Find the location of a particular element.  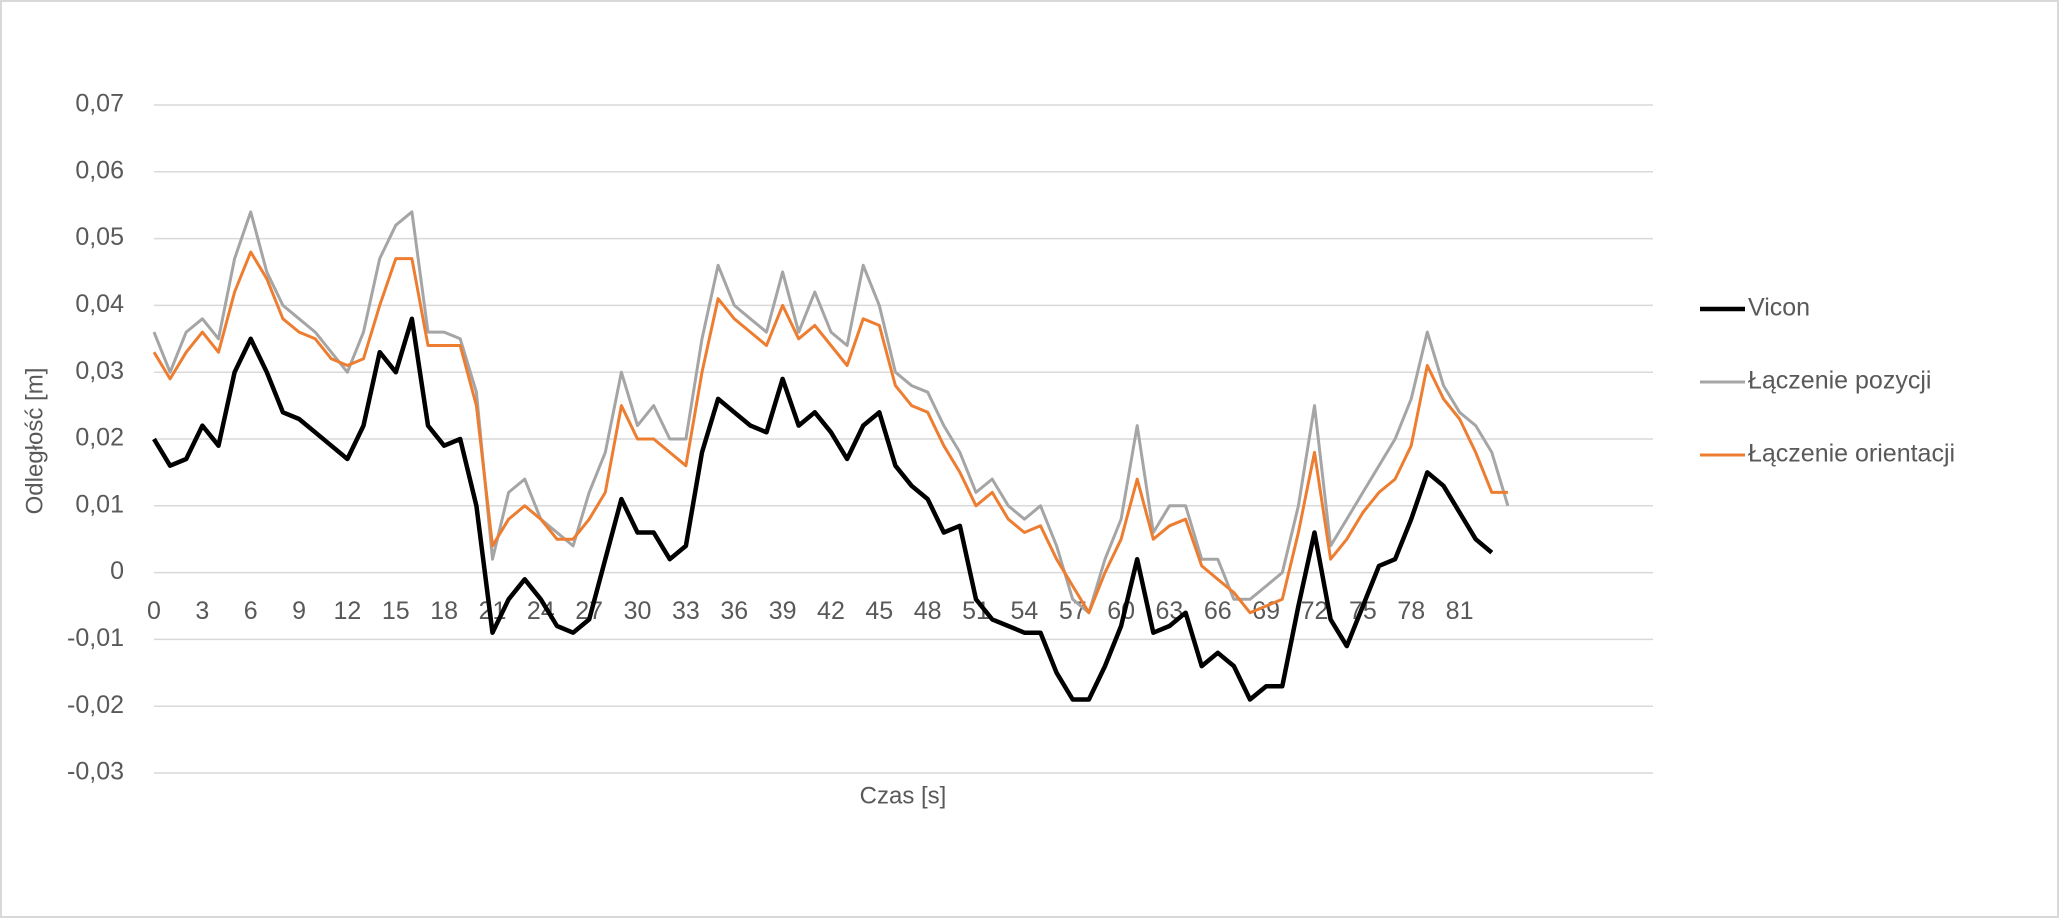

x-axis-title: Czas [s] is located at coordinates (903, 795).